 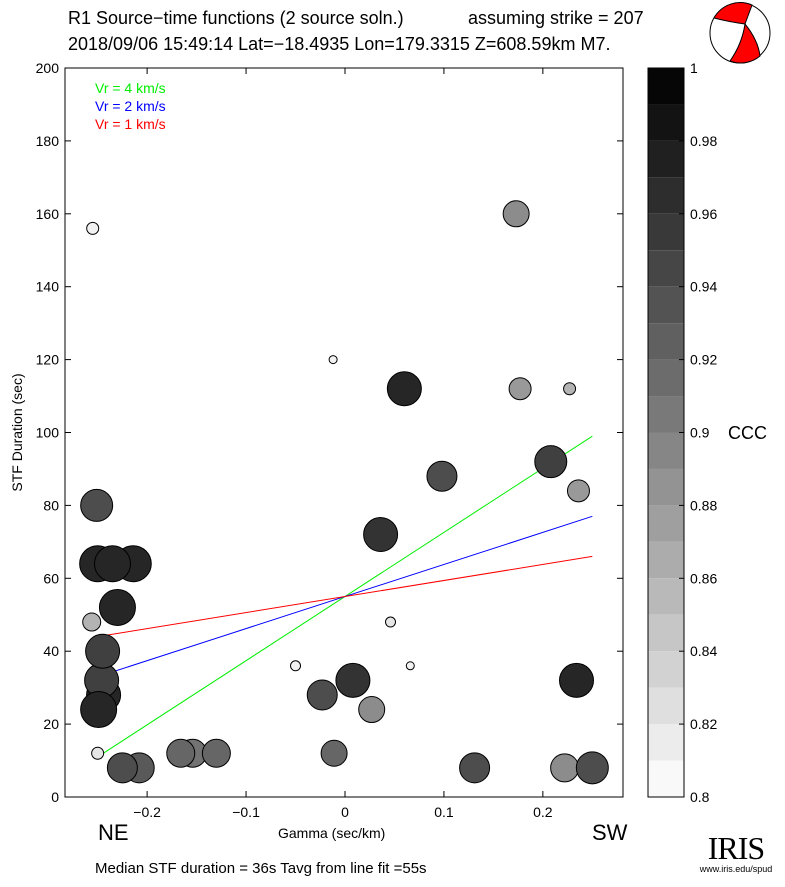 I want to click on x-tick-label: 0.2, so click(x=543, y=812).